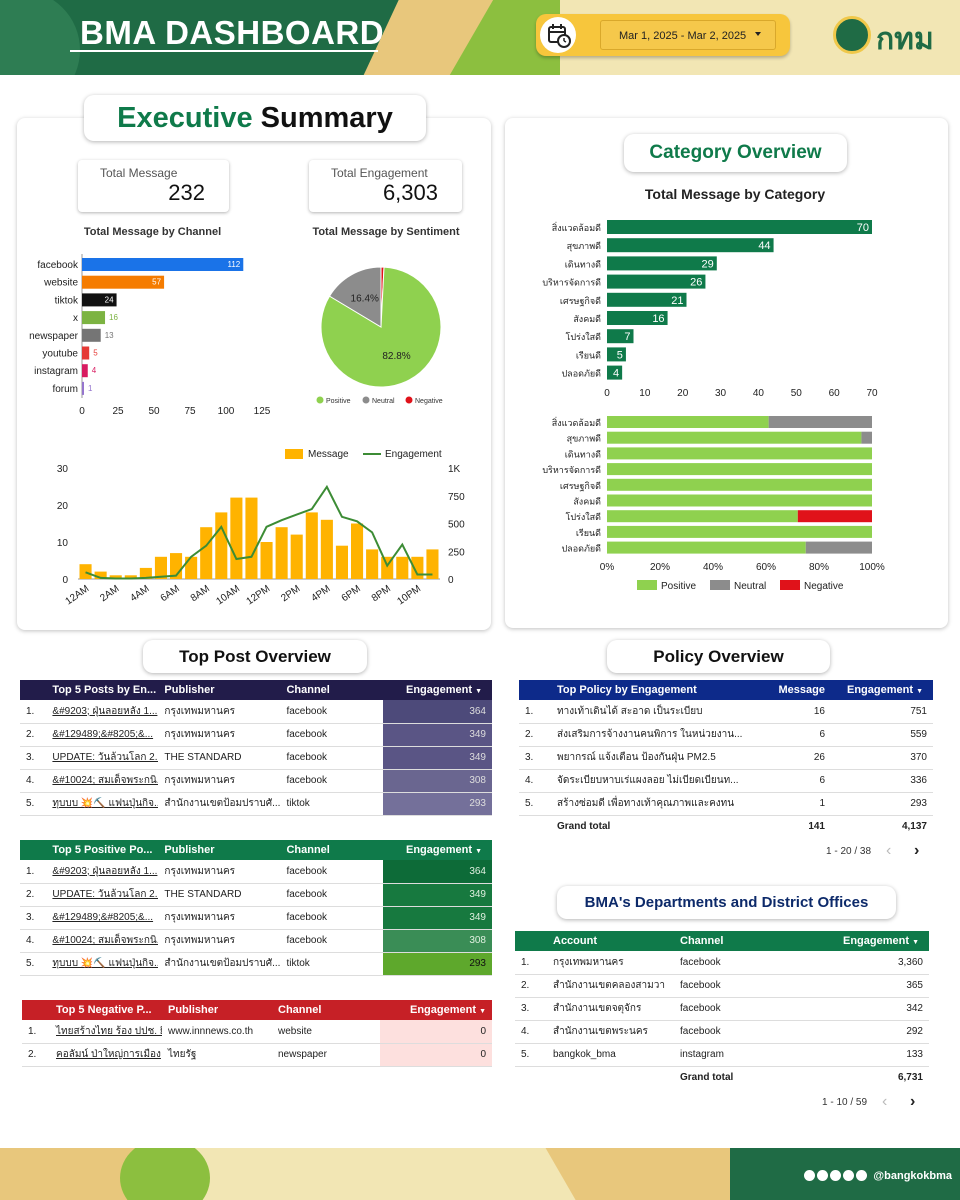 The width and height of the screenshot is (960, 1200). What do you see at coordinates (801, 690) in the screenshot?
I see `col-message: Message` at bounding box center [801, 690].